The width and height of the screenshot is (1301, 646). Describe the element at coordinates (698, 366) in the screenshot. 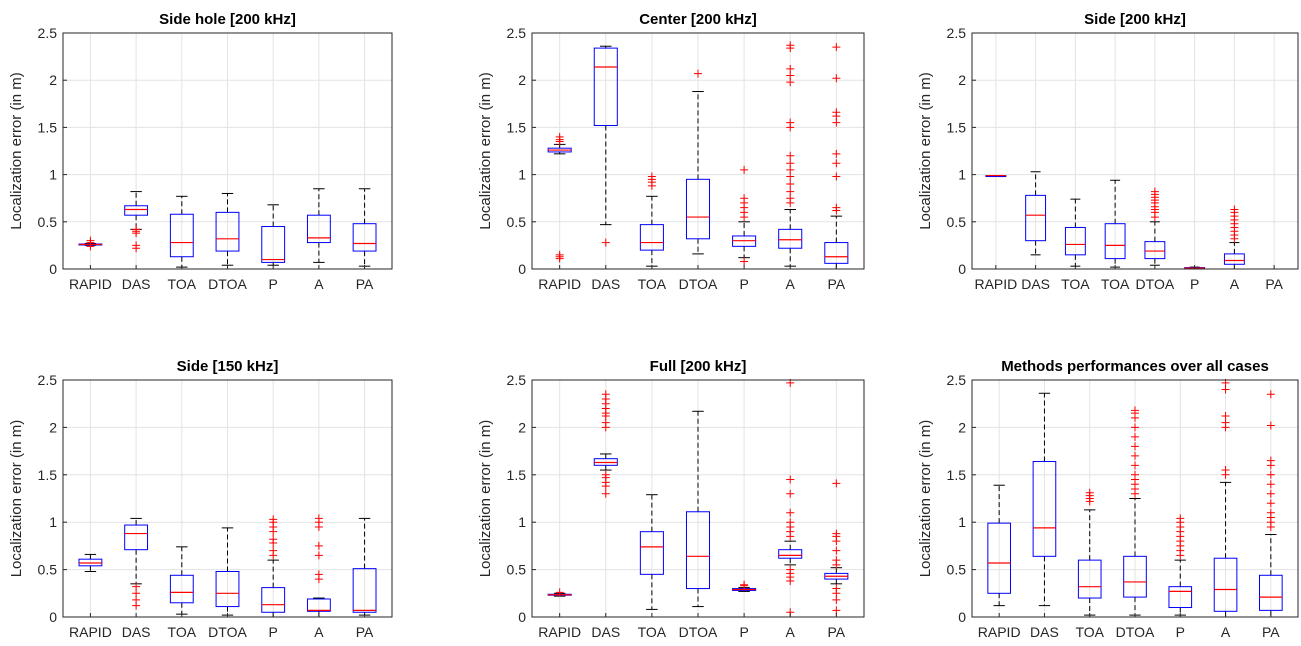

I see `chart-title: Full [200 kHz]` at that location.